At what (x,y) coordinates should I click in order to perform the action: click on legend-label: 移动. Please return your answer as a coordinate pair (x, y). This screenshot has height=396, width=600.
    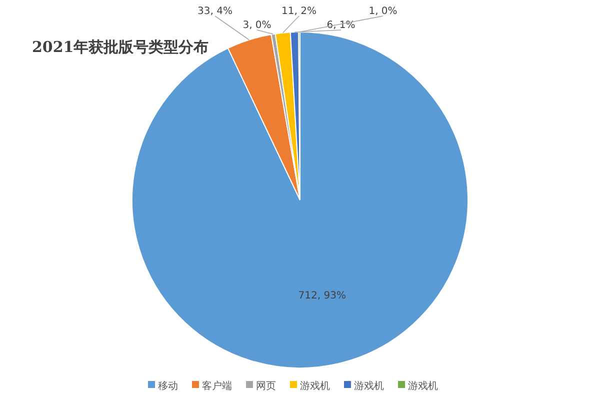
    Looking at the image, I should click on (168, 386).